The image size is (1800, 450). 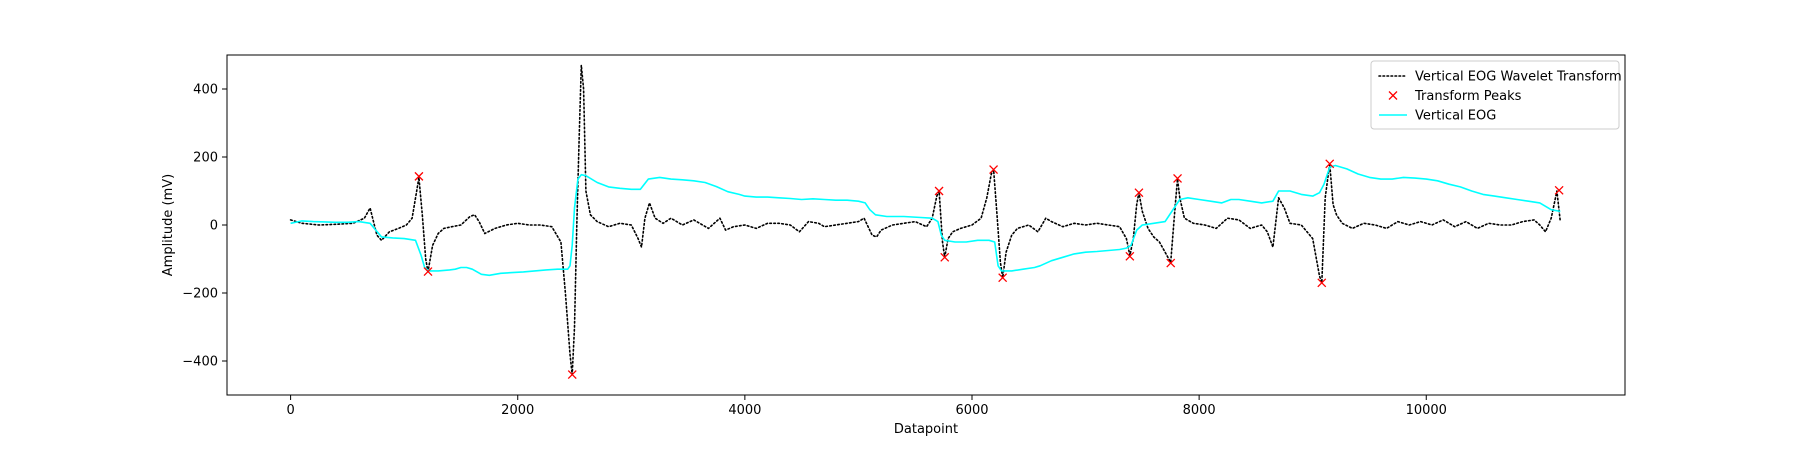 I want to click on x-tick-label-10000: 10000, so click(x=1426, y=410).